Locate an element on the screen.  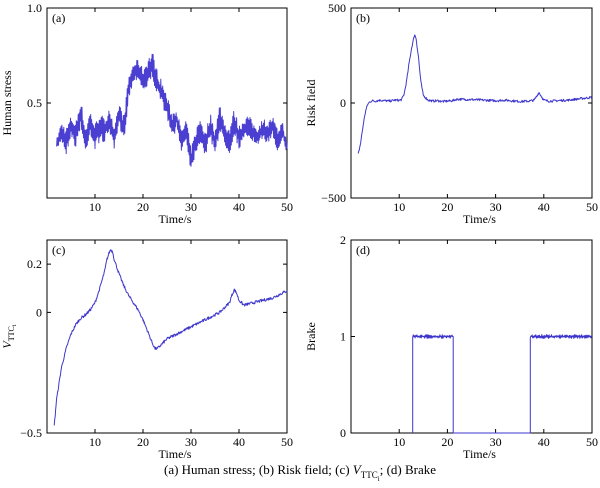
caption-v: V is located at coordinates (356, 469).